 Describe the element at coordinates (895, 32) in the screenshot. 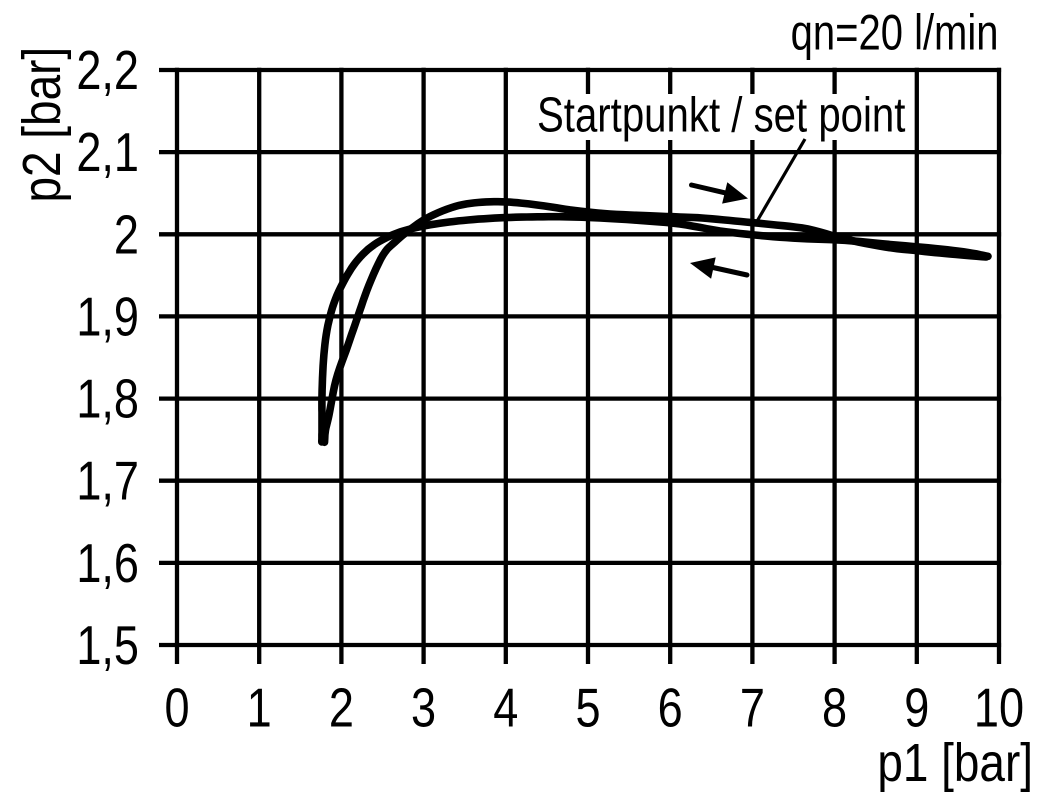

I see `svg-text: qn=20 l/min` at that location.